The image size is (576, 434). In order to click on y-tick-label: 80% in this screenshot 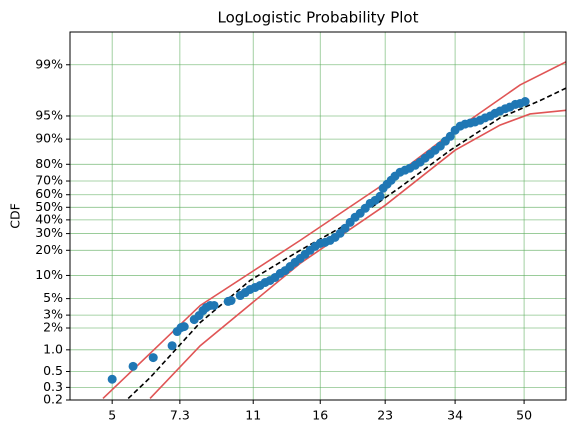, I will do `click(49, 163)`.